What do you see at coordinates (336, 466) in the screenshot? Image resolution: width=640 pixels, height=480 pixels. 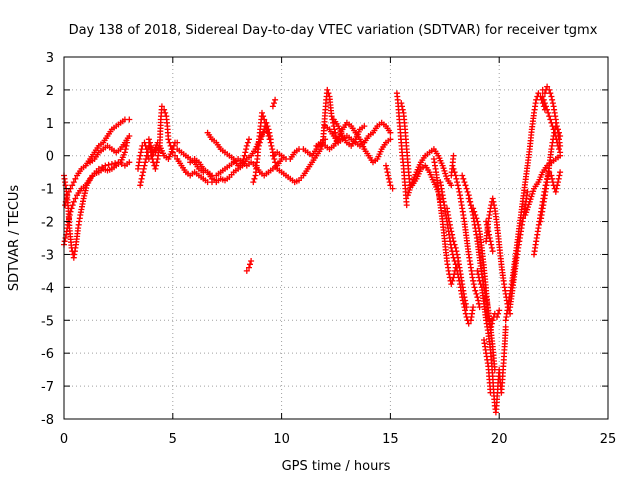 I see `x-axis-label: GPS time / hours` at bounding box center [336, 466].